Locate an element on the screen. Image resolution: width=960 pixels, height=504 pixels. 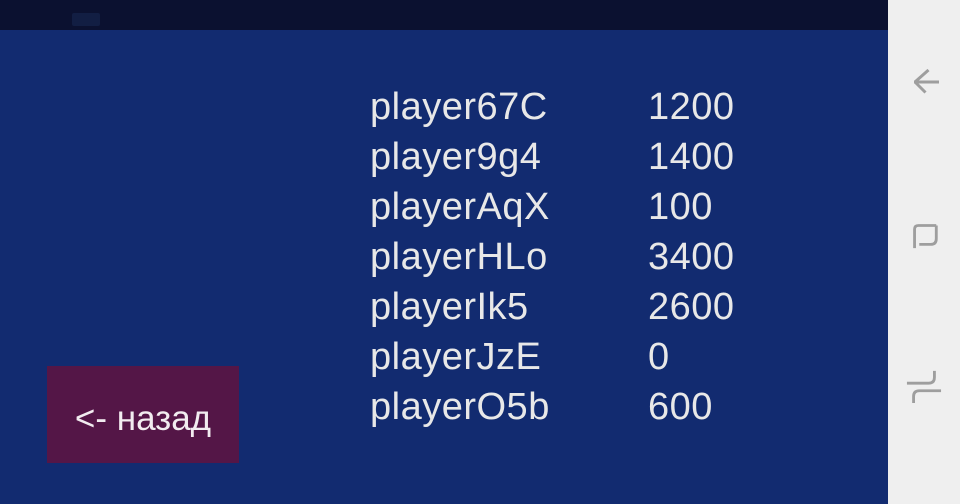
score-row: playerAqX 100 is located at coordinates (605, 207).